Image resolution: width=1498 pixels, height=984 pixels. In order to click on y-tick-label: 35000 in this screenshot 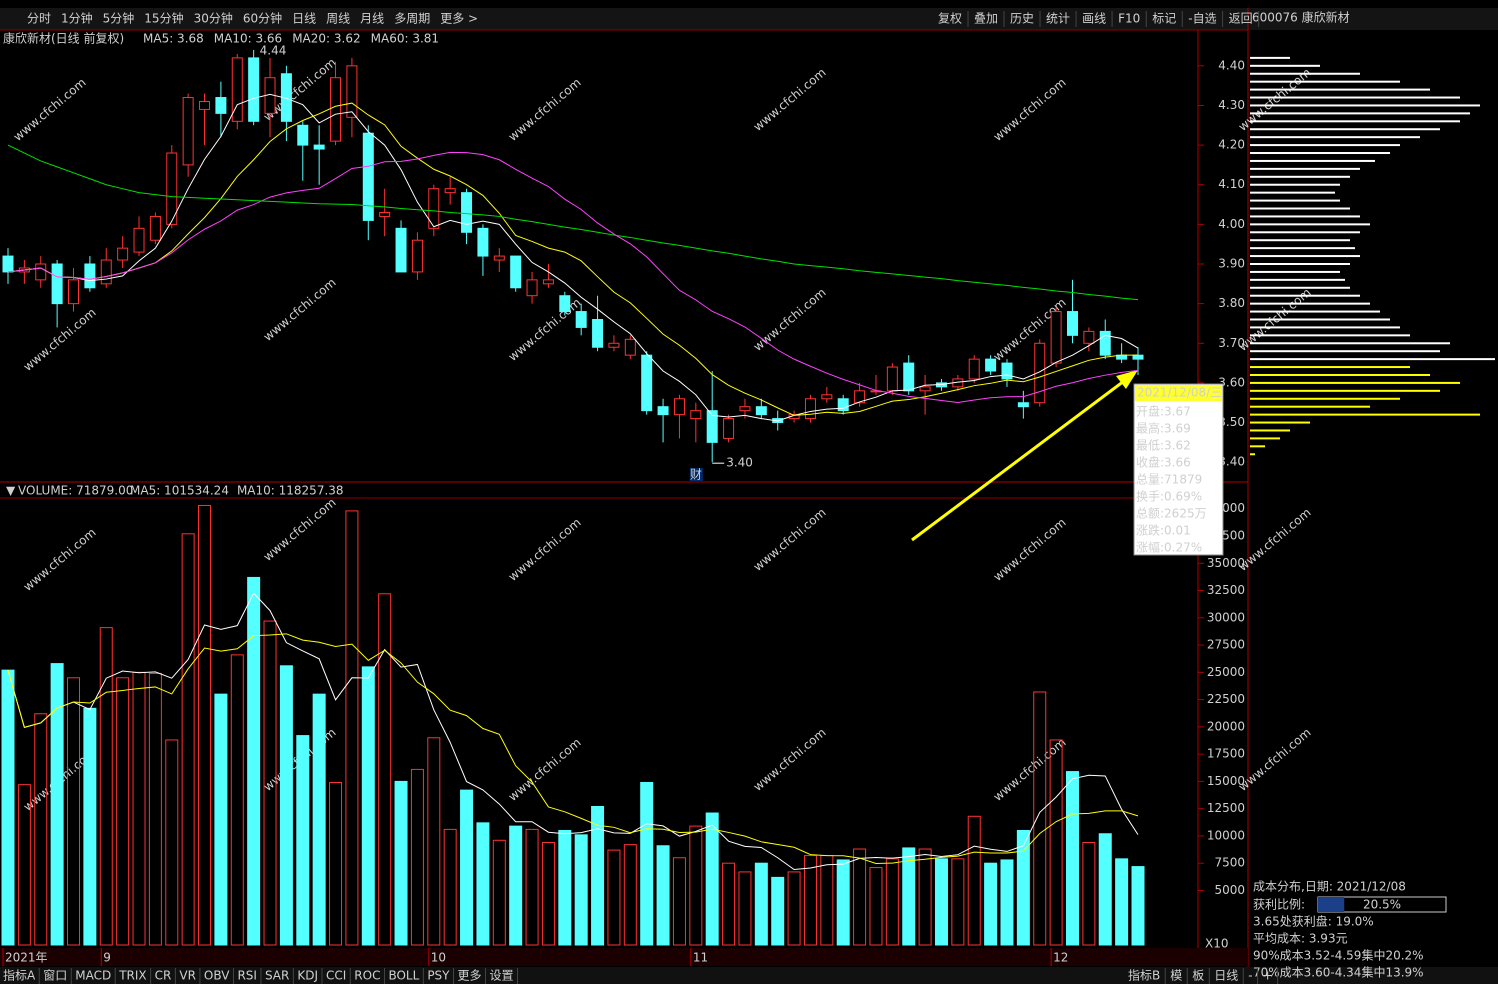, I will do `click(1226, 563)`.